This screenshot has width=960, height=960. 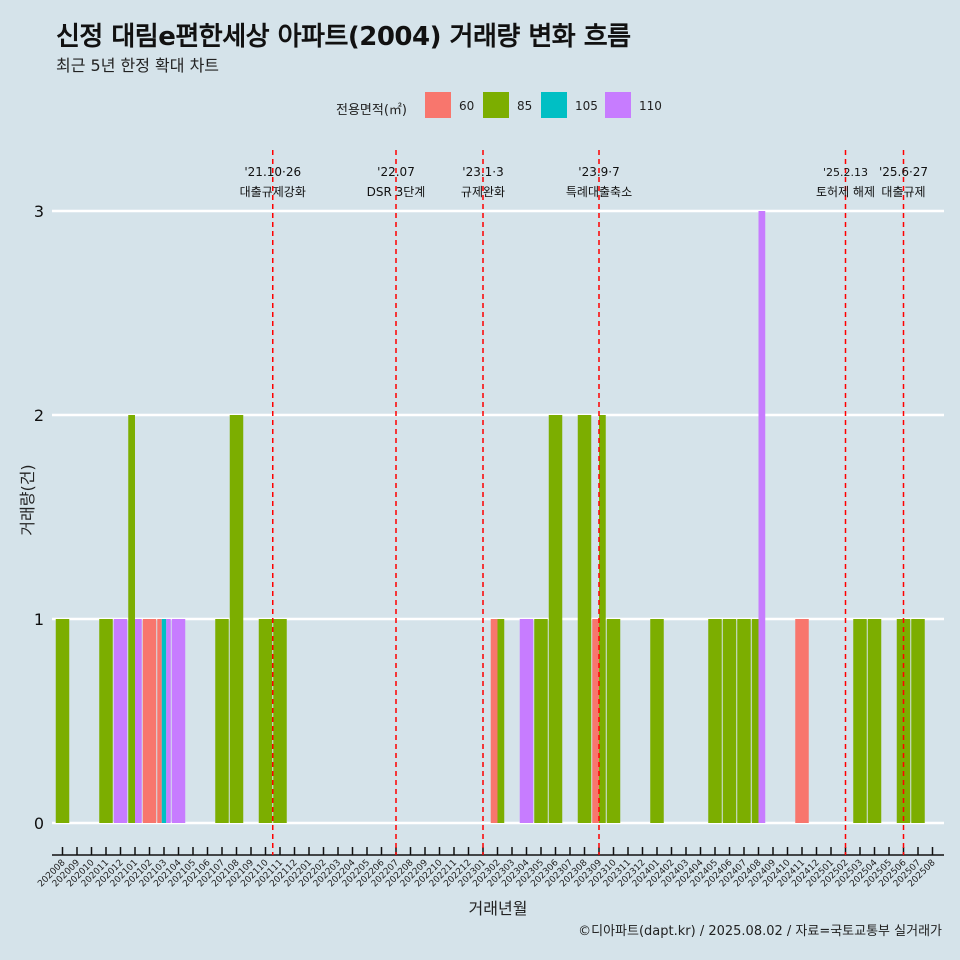 I want to click on y-tick-label-3: 3, so click(x=39, y=211).